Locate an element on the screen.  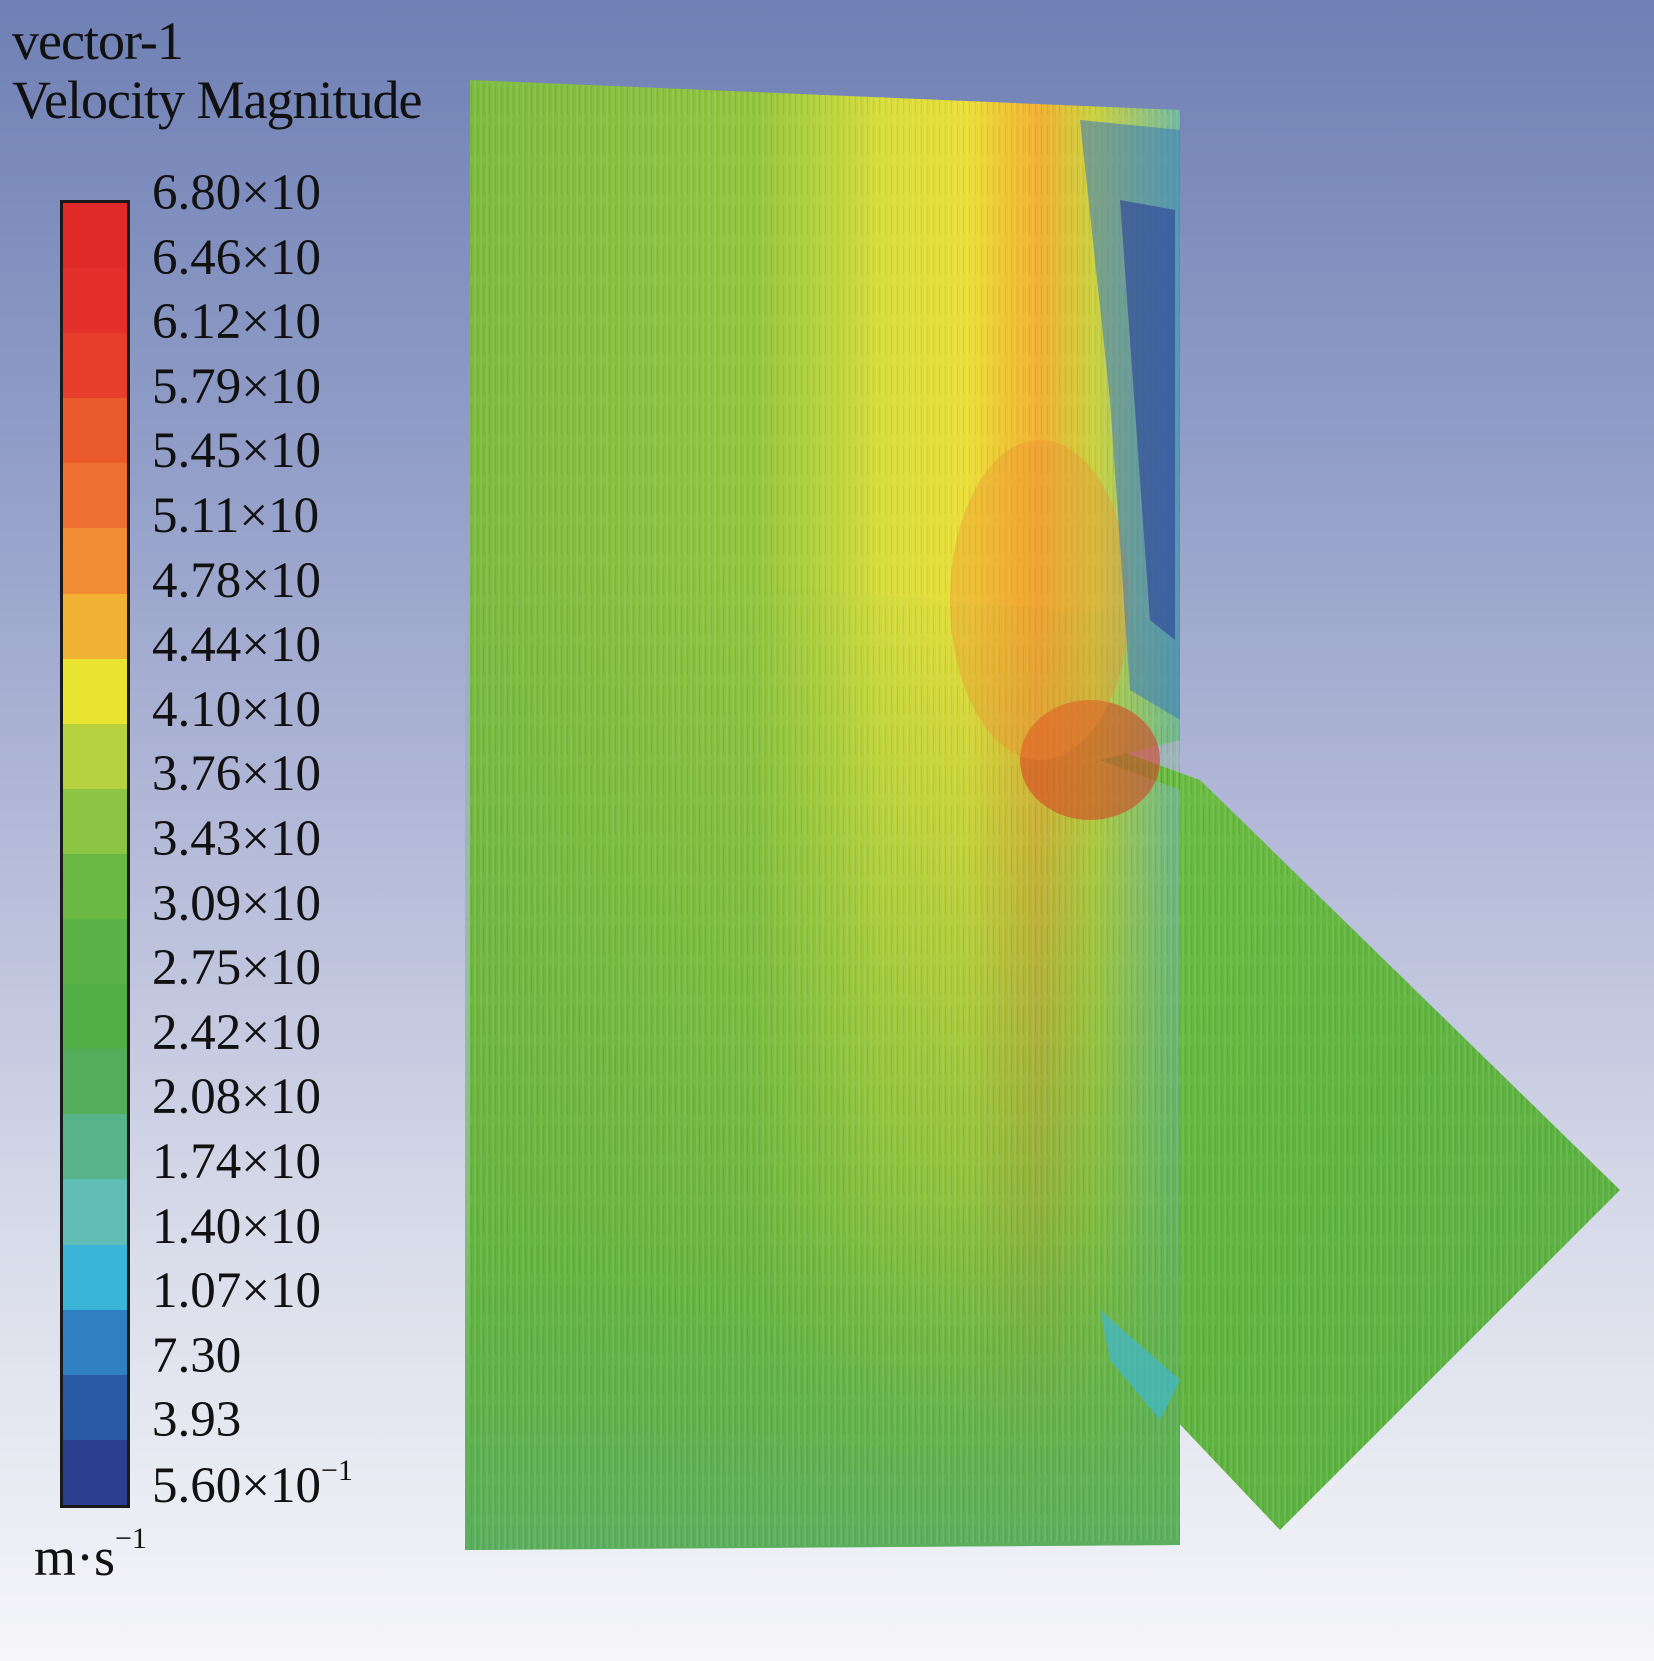
tick-label-value: 1.74×10 is located at coordinates (237, 1162).